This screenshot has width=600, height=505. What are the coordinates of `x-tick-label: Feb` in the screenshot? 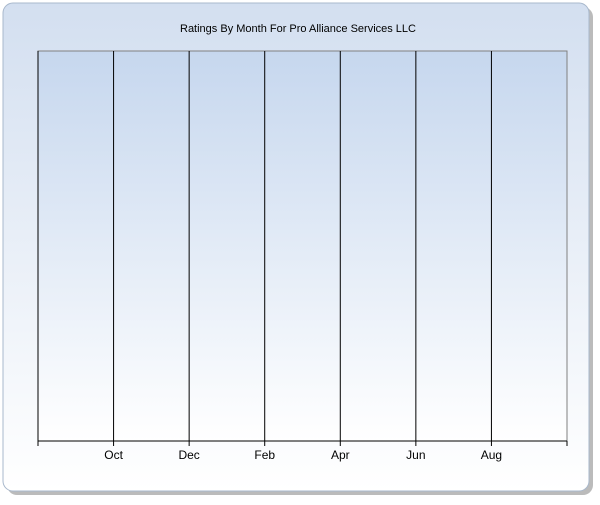 It's located at (264, 455).